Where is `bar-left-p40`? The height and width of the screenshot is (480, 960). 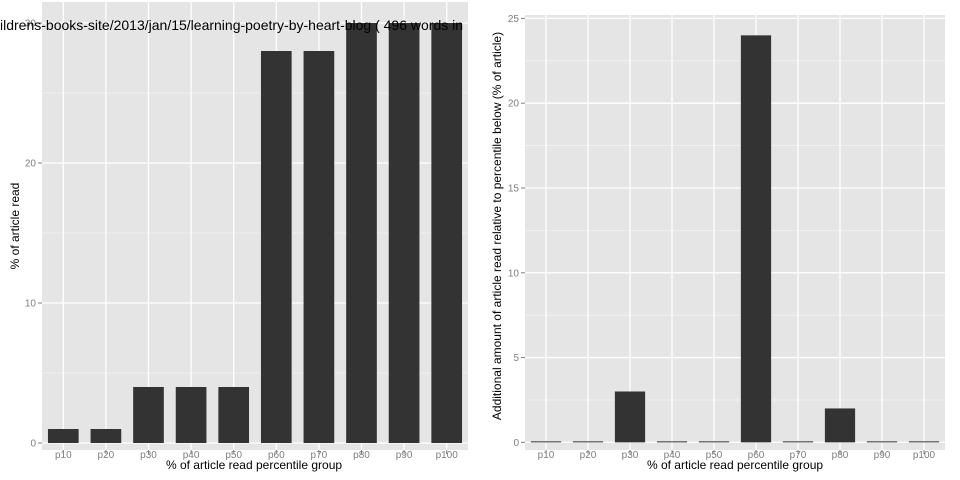 bar-left-p40 is located at coordinates (191, 415).